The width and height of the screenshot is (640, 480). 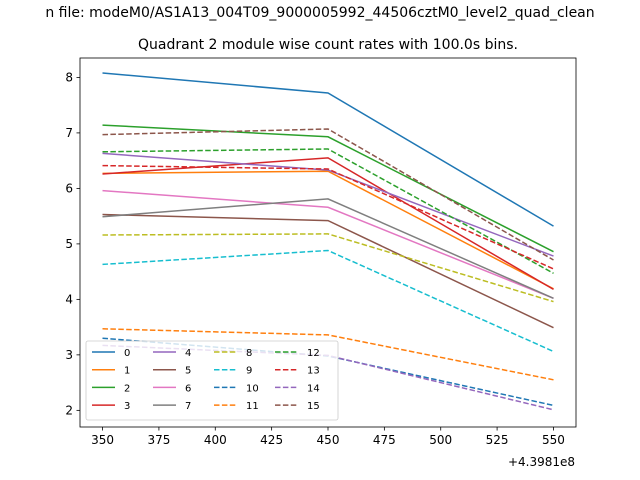 What do you see at coordinates (252, 406) in the screenshot?
I see `legend-label-11: 11` at bounding box center [252, 406].